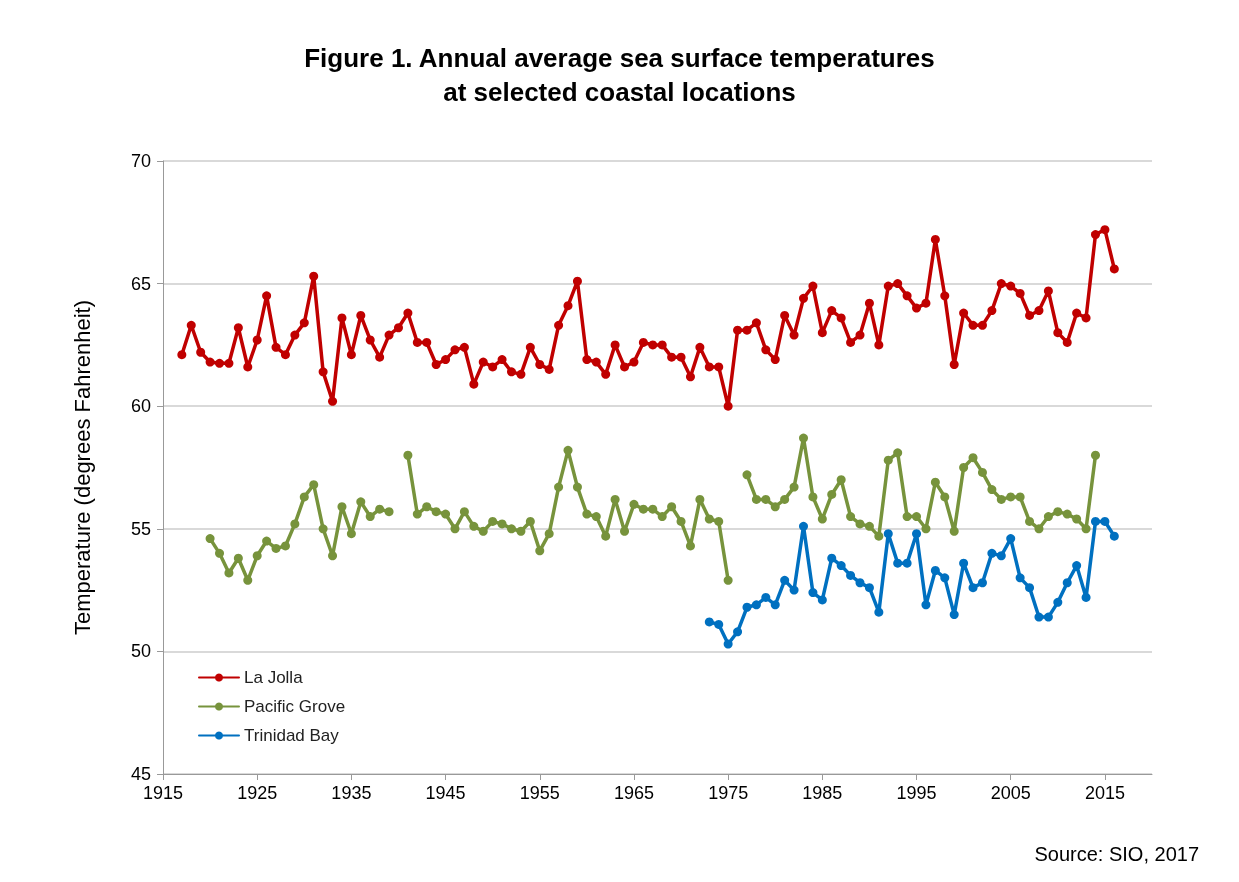  I want to click on x-tick-label: 1995, so click(916, 793).